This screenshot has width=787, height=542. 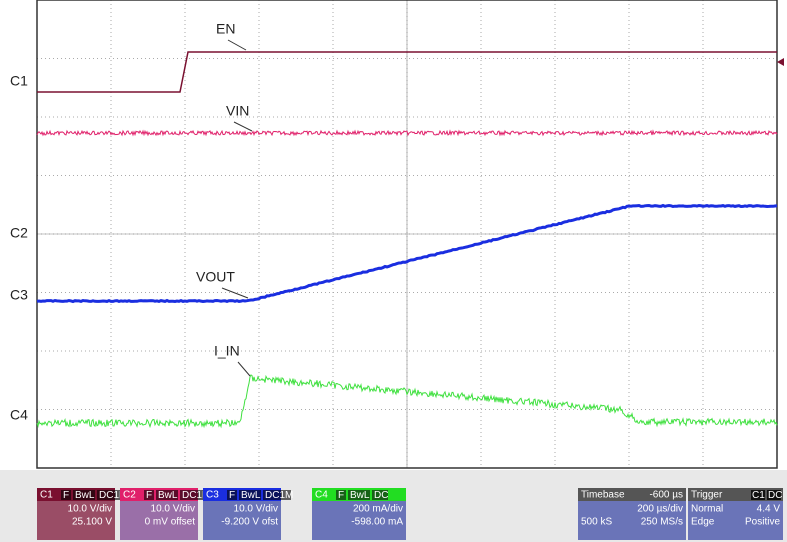 What do you see at coordinates (170, 522) in the screenshot?
I see `channel-offset: 0 mV offset` at bounding box center [170, 522].